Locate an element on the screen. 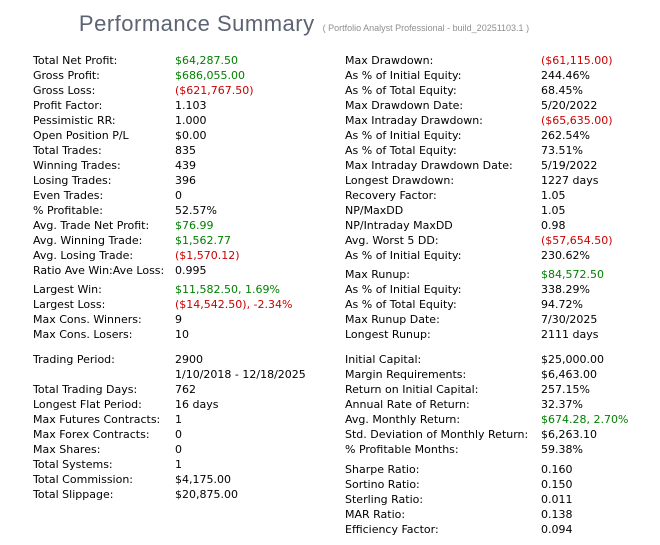 The image size is (660, 545). stat-label: % Profitable Months: is located at coordinates (402, 449).